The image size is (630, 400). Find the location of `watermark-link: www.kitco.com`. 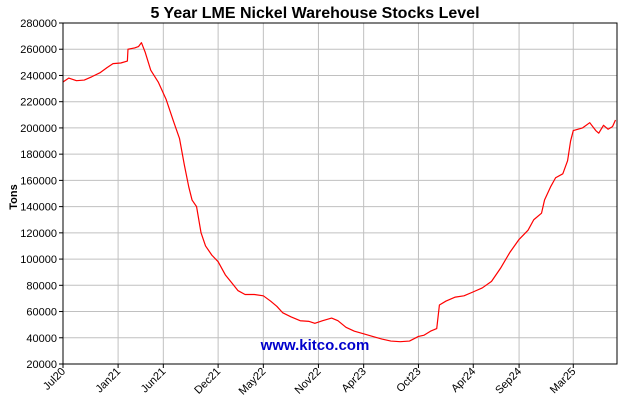

watermark-link: www.kitco.com is located at coordinates (315, 345).